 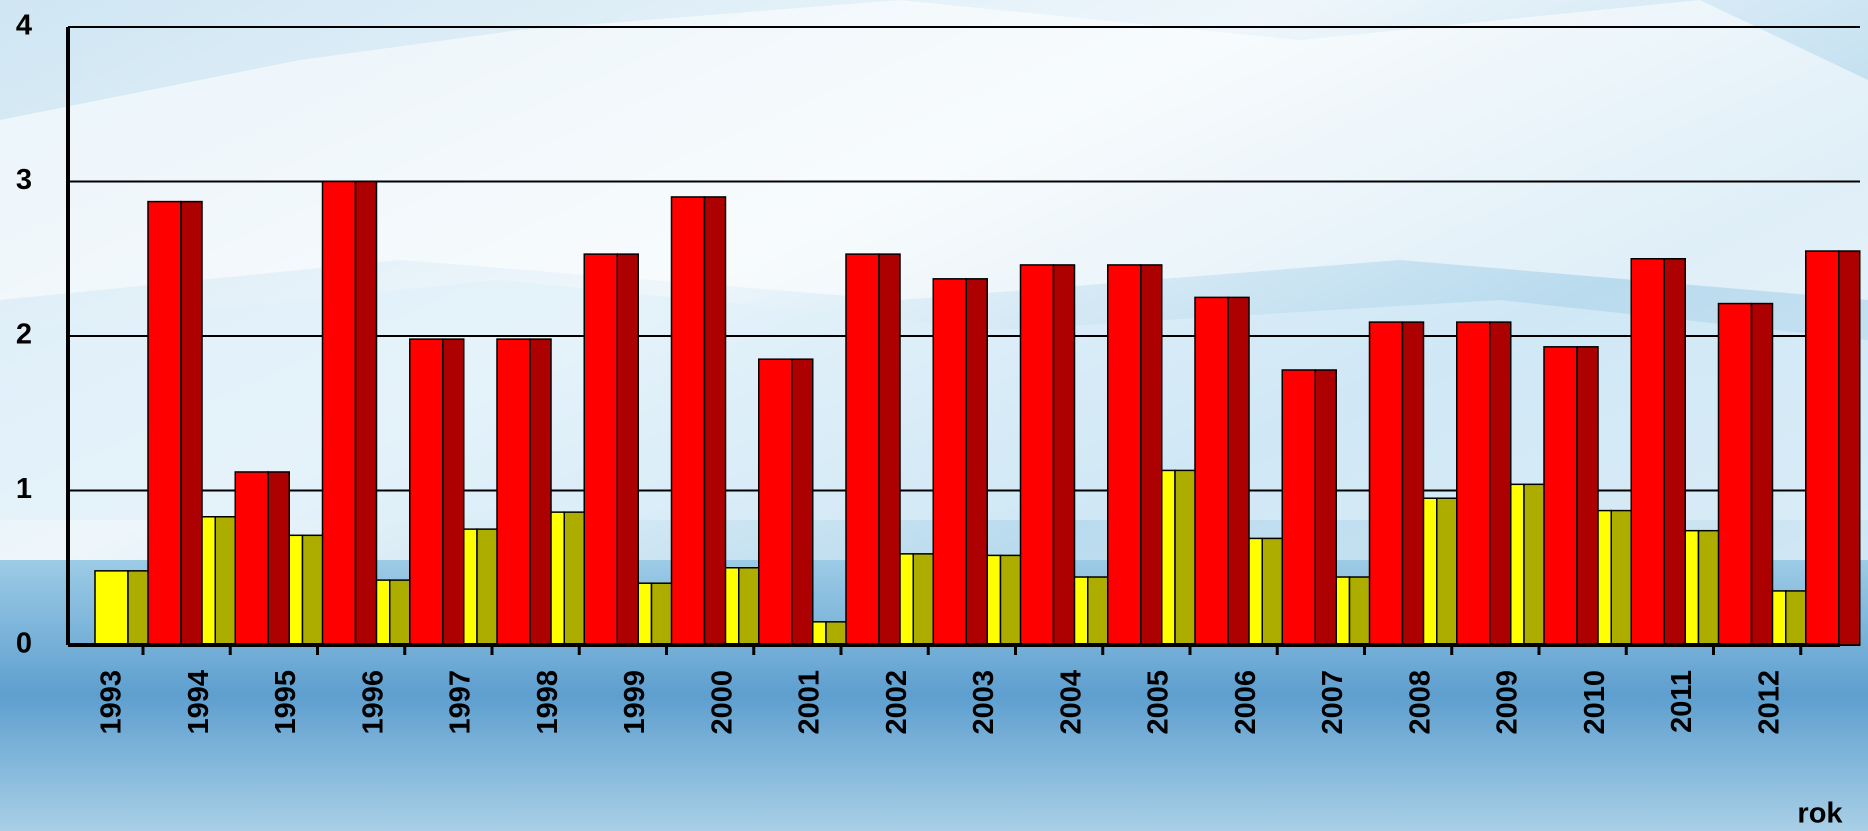 What do you see at coordinates (1246, 702) in the screenshot?
I see `x-tick-label: 2006` at bounding box center [1246, 702].